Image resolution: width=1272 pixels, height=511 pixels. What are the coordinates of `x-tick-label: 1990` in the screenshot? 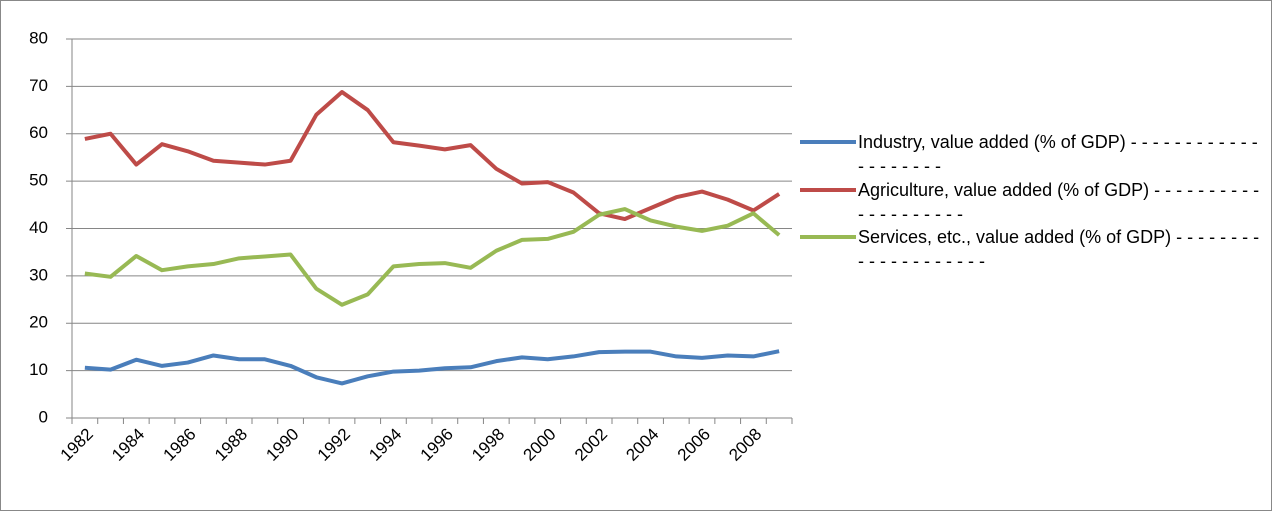 It's located at (282, 445).